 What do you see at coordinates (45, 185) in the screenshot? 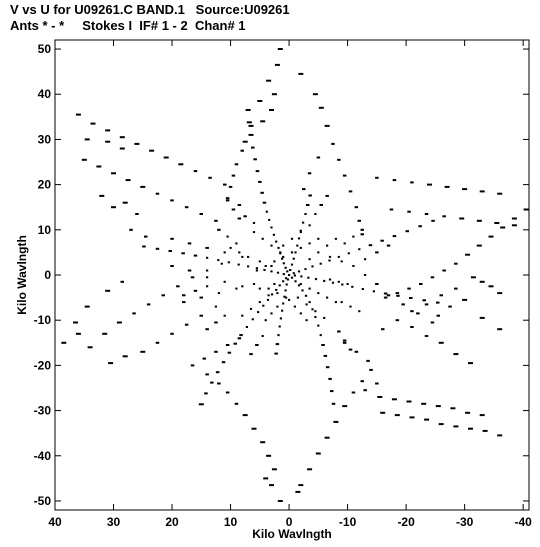
I see `y-tick-label: 20` at bounding box center [45, 185].